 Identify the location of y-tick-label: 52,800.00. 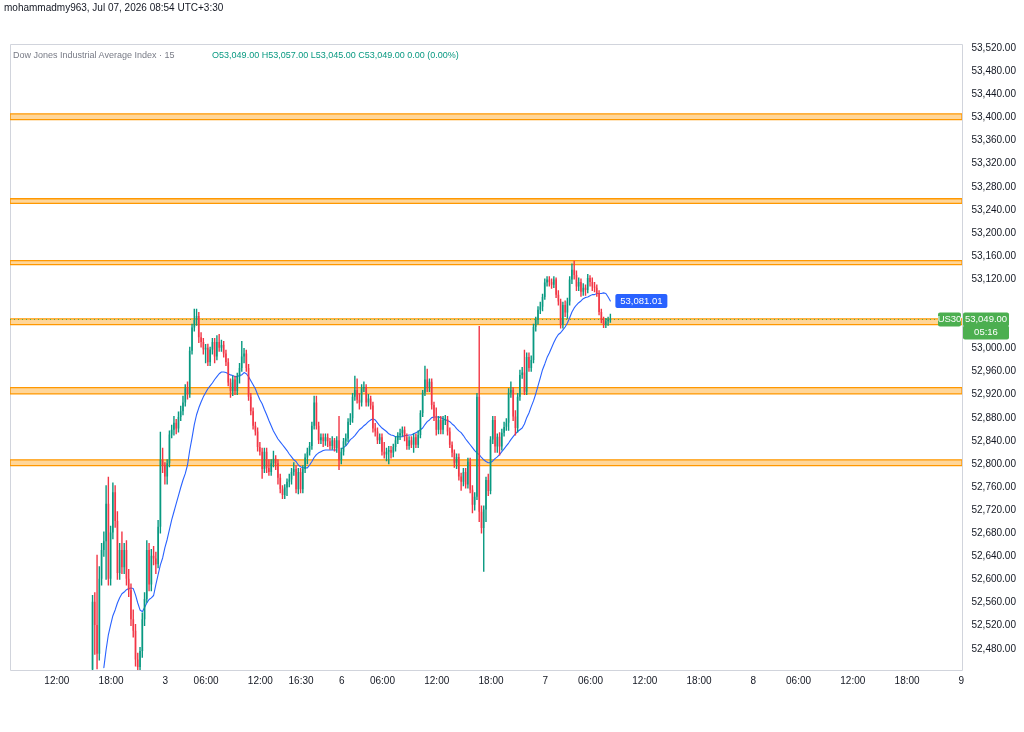
(994, 463).